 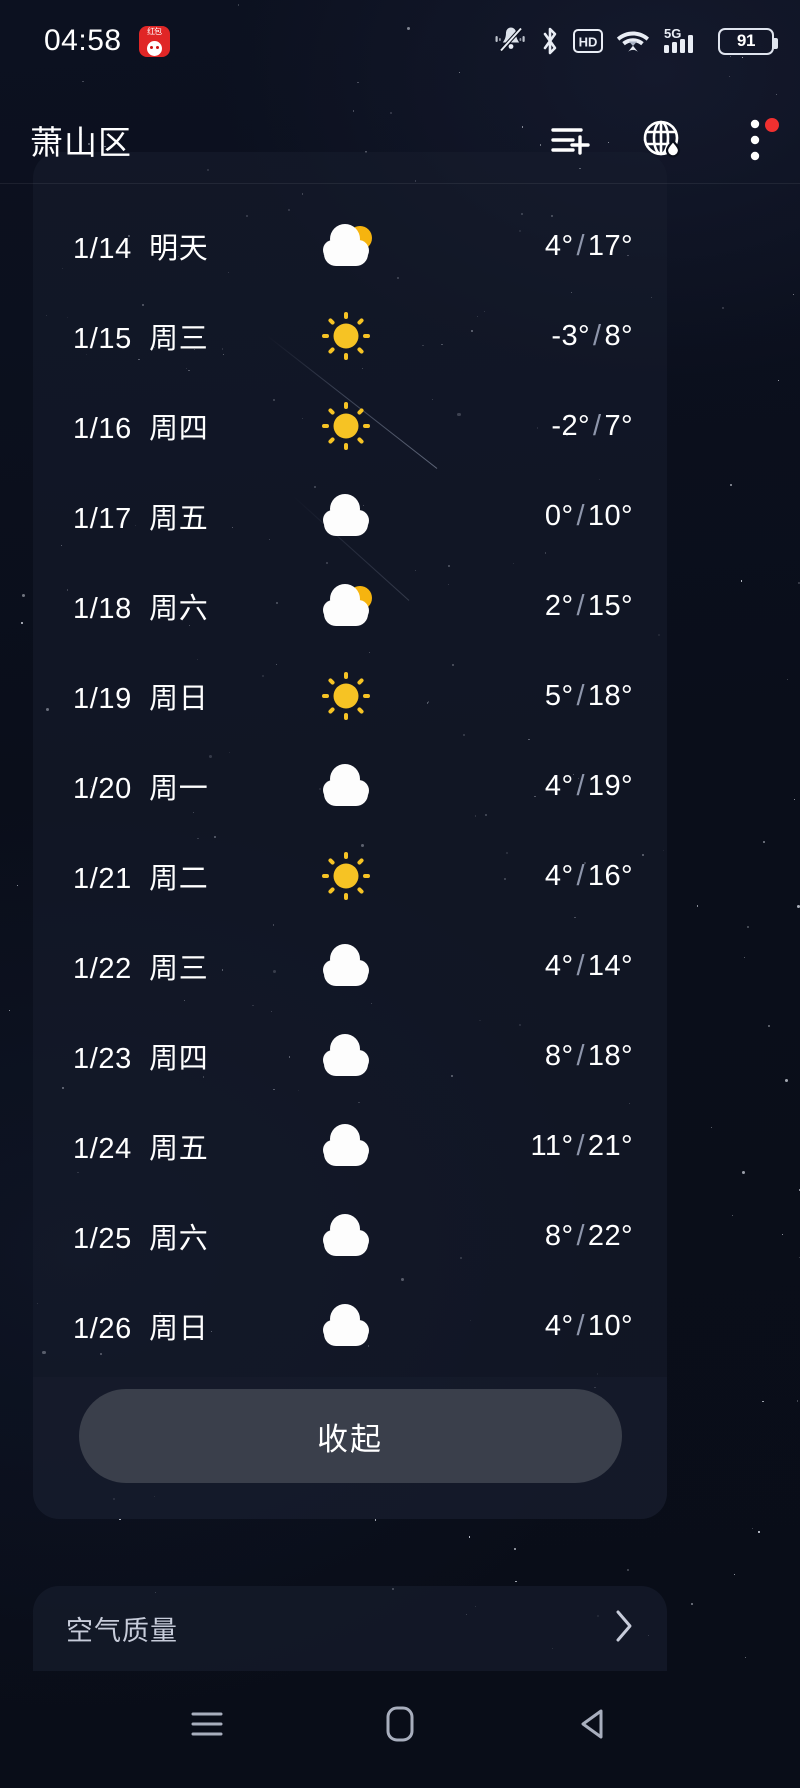 I want to click on forecast-temp-low: 0°, so click(x=559, y=515).